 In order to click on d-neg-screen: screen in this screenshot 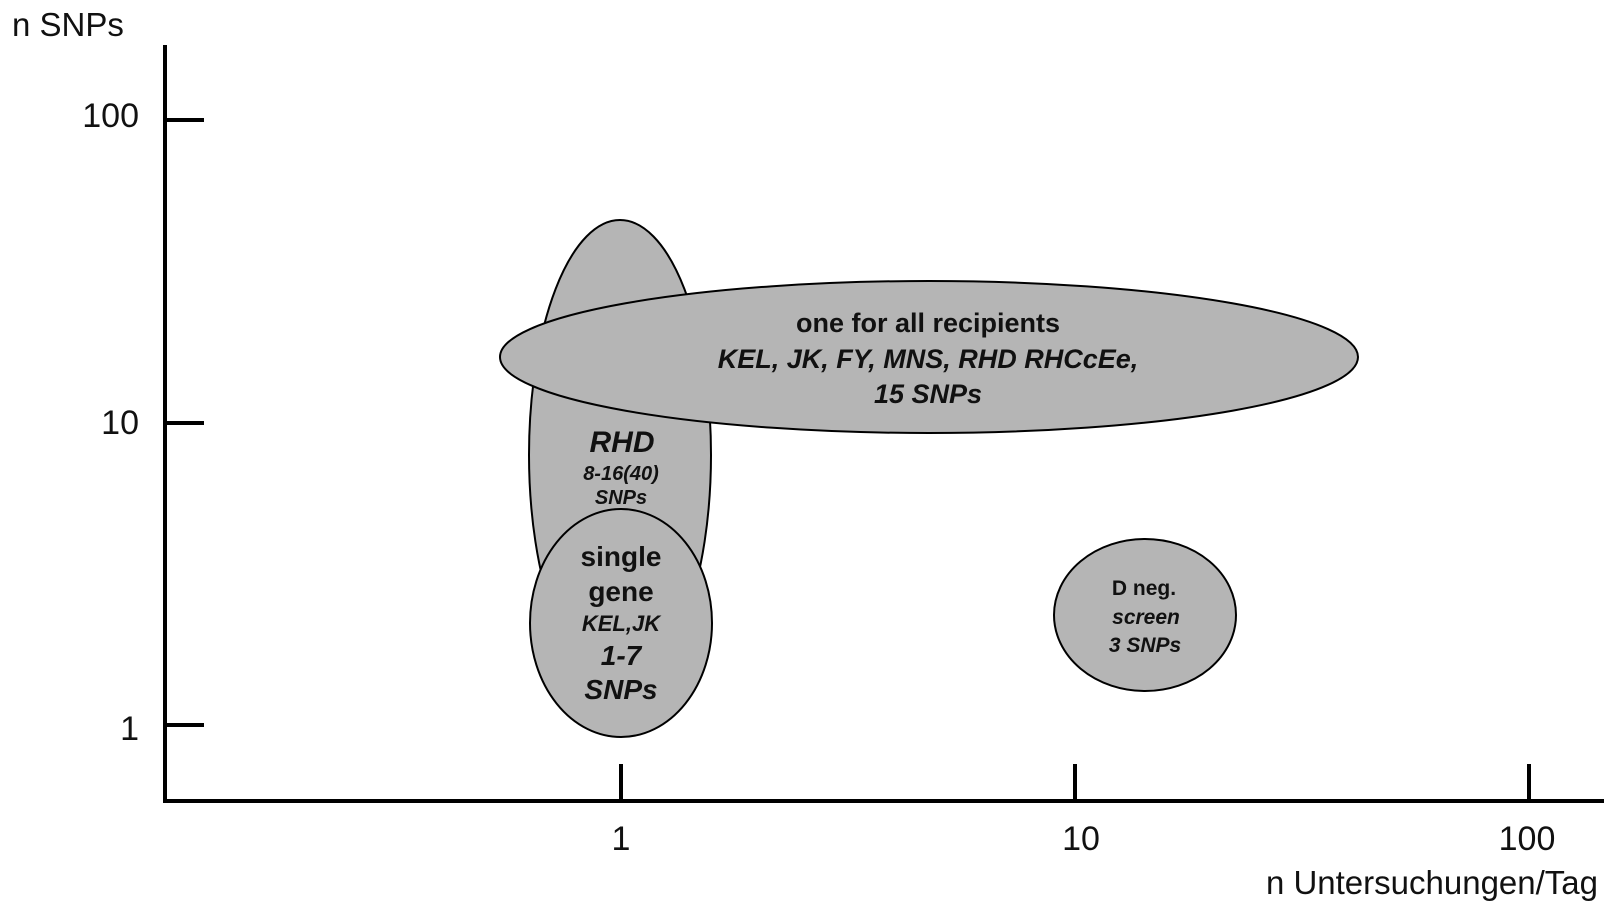, I will do `click(1146, 617)`.